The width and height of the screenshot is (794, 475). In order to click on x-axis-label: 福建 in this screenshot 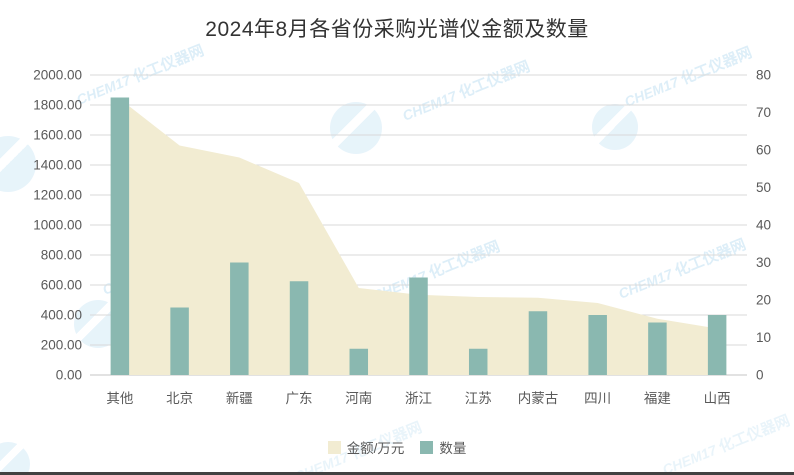, I will do `click(657, 398)`.